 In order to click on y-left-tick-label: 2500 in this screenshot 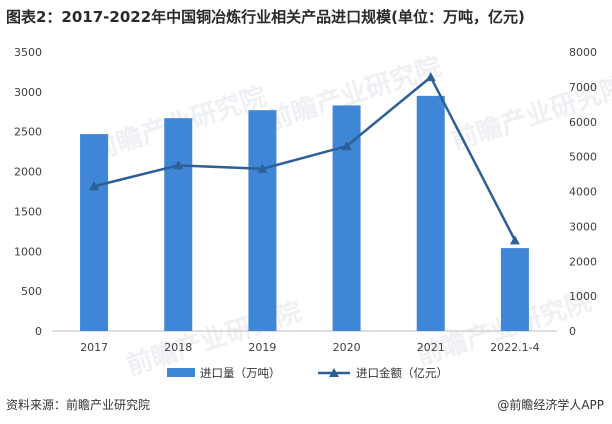, I will do `click(28, 132)`.